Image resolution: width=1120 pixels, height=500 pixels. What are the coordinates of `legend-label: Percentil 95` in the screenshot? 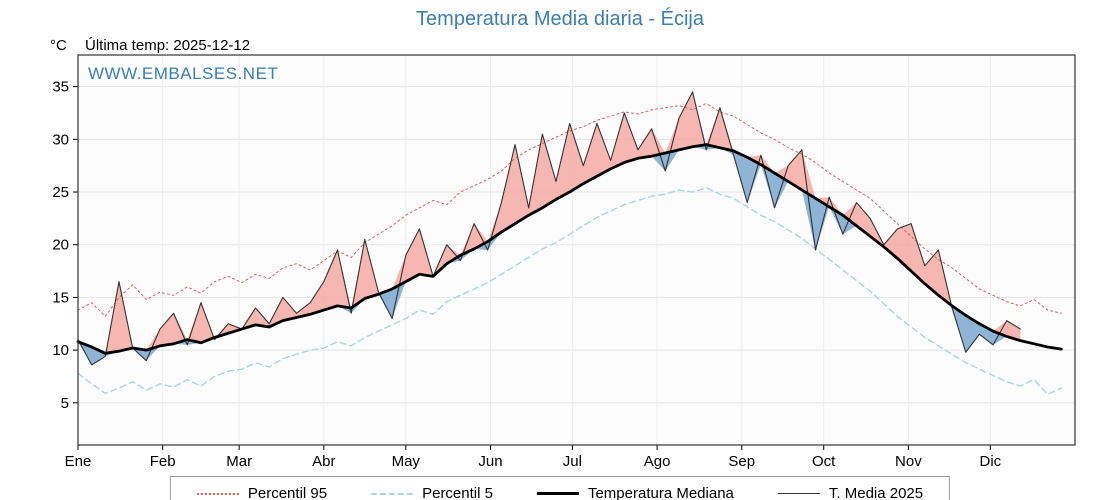 It's located at (287, 492).